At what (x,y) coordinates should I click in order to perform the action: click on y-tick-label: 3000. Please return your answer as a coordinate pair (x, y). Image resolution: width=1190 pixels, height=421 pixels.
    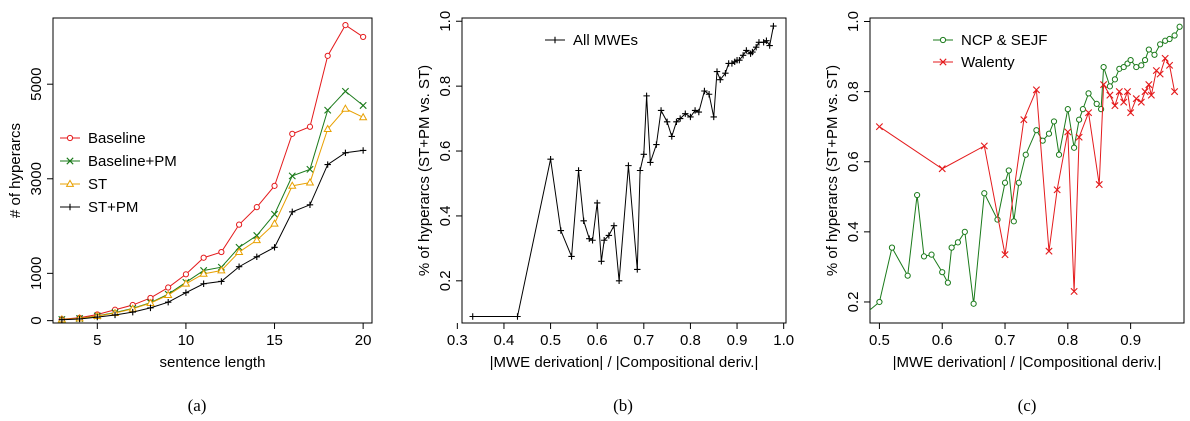
    Looking at the image, I should click on (36, 178).